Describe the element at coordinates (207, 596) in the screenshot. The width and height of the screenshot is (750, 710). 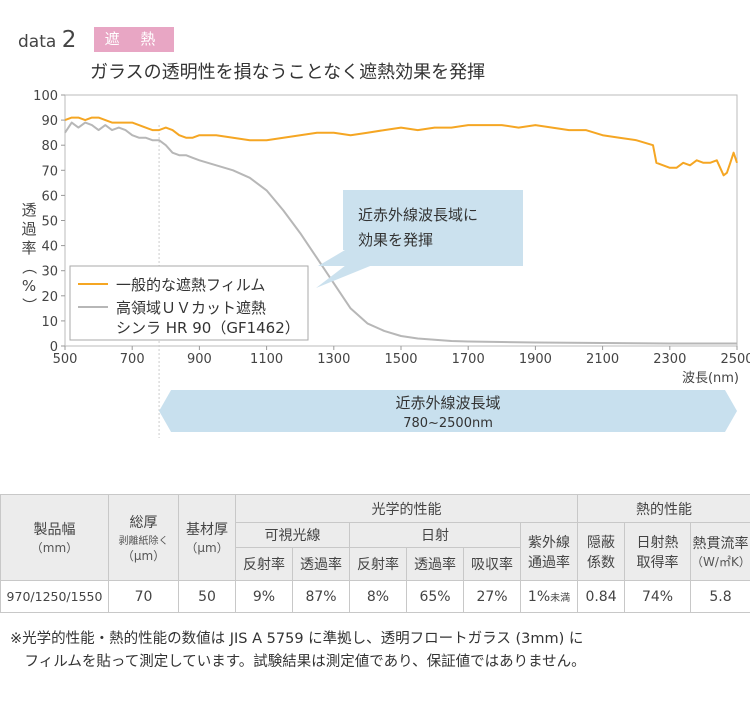
I see `cell-base: 50` at that location.